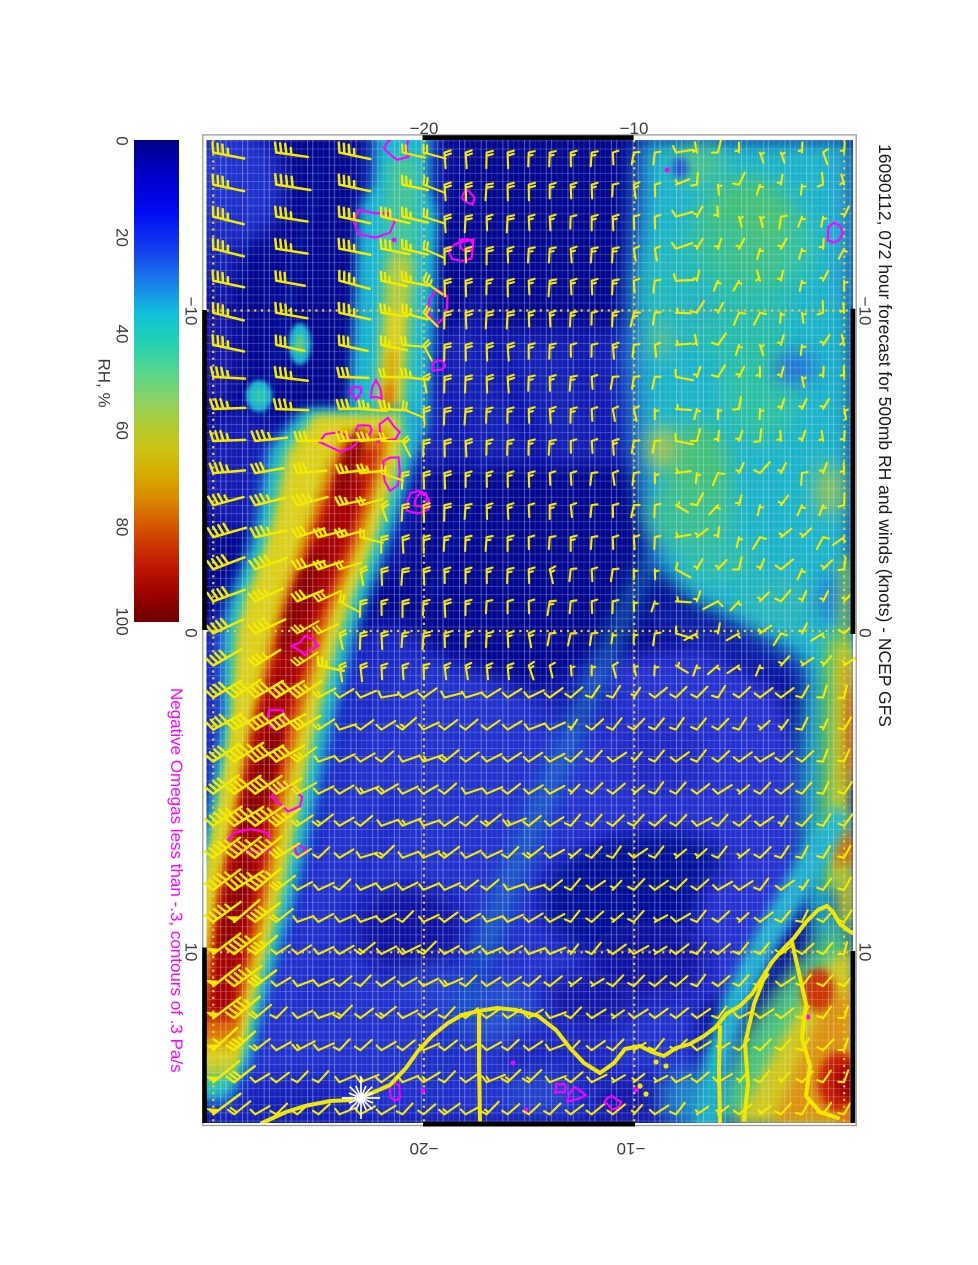  I want to click on svg-text: 20, so click(122, 237).